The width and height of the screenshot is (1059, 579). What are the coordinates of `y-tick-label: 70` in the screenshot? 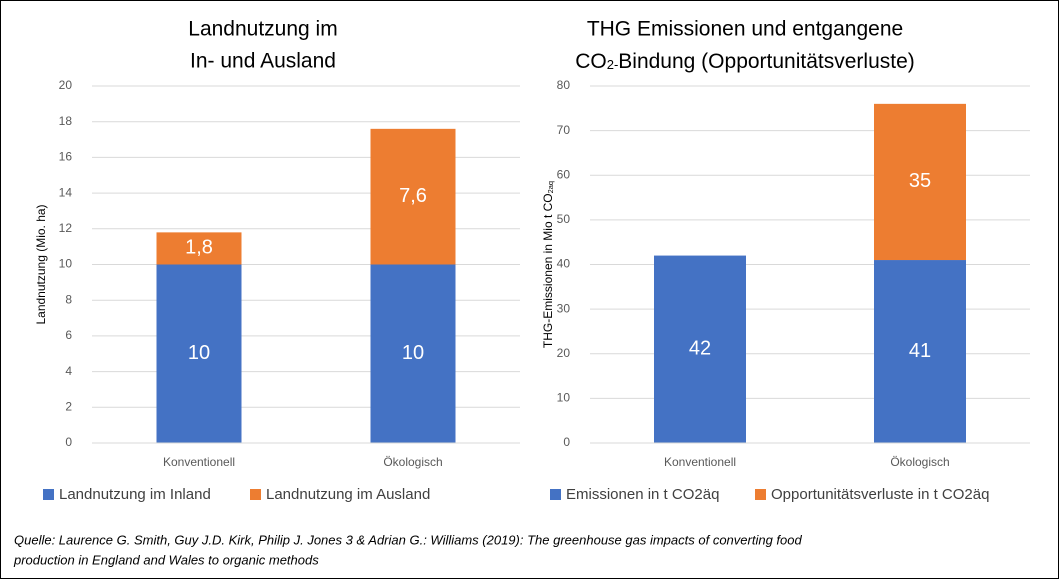 It's located at (564, 130).